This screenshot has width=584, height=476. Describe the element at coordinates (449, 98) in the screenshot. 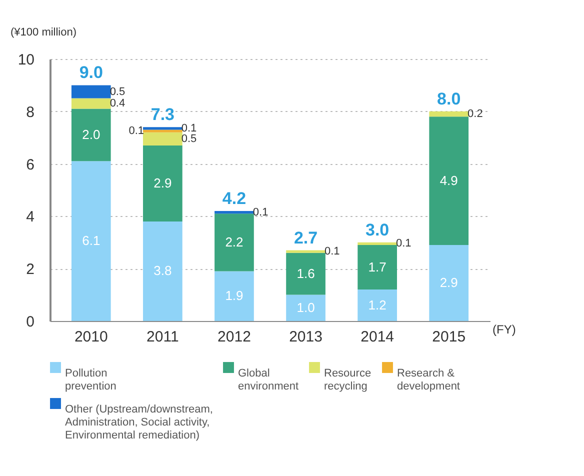

I see `total-label: 8.0` at that location.